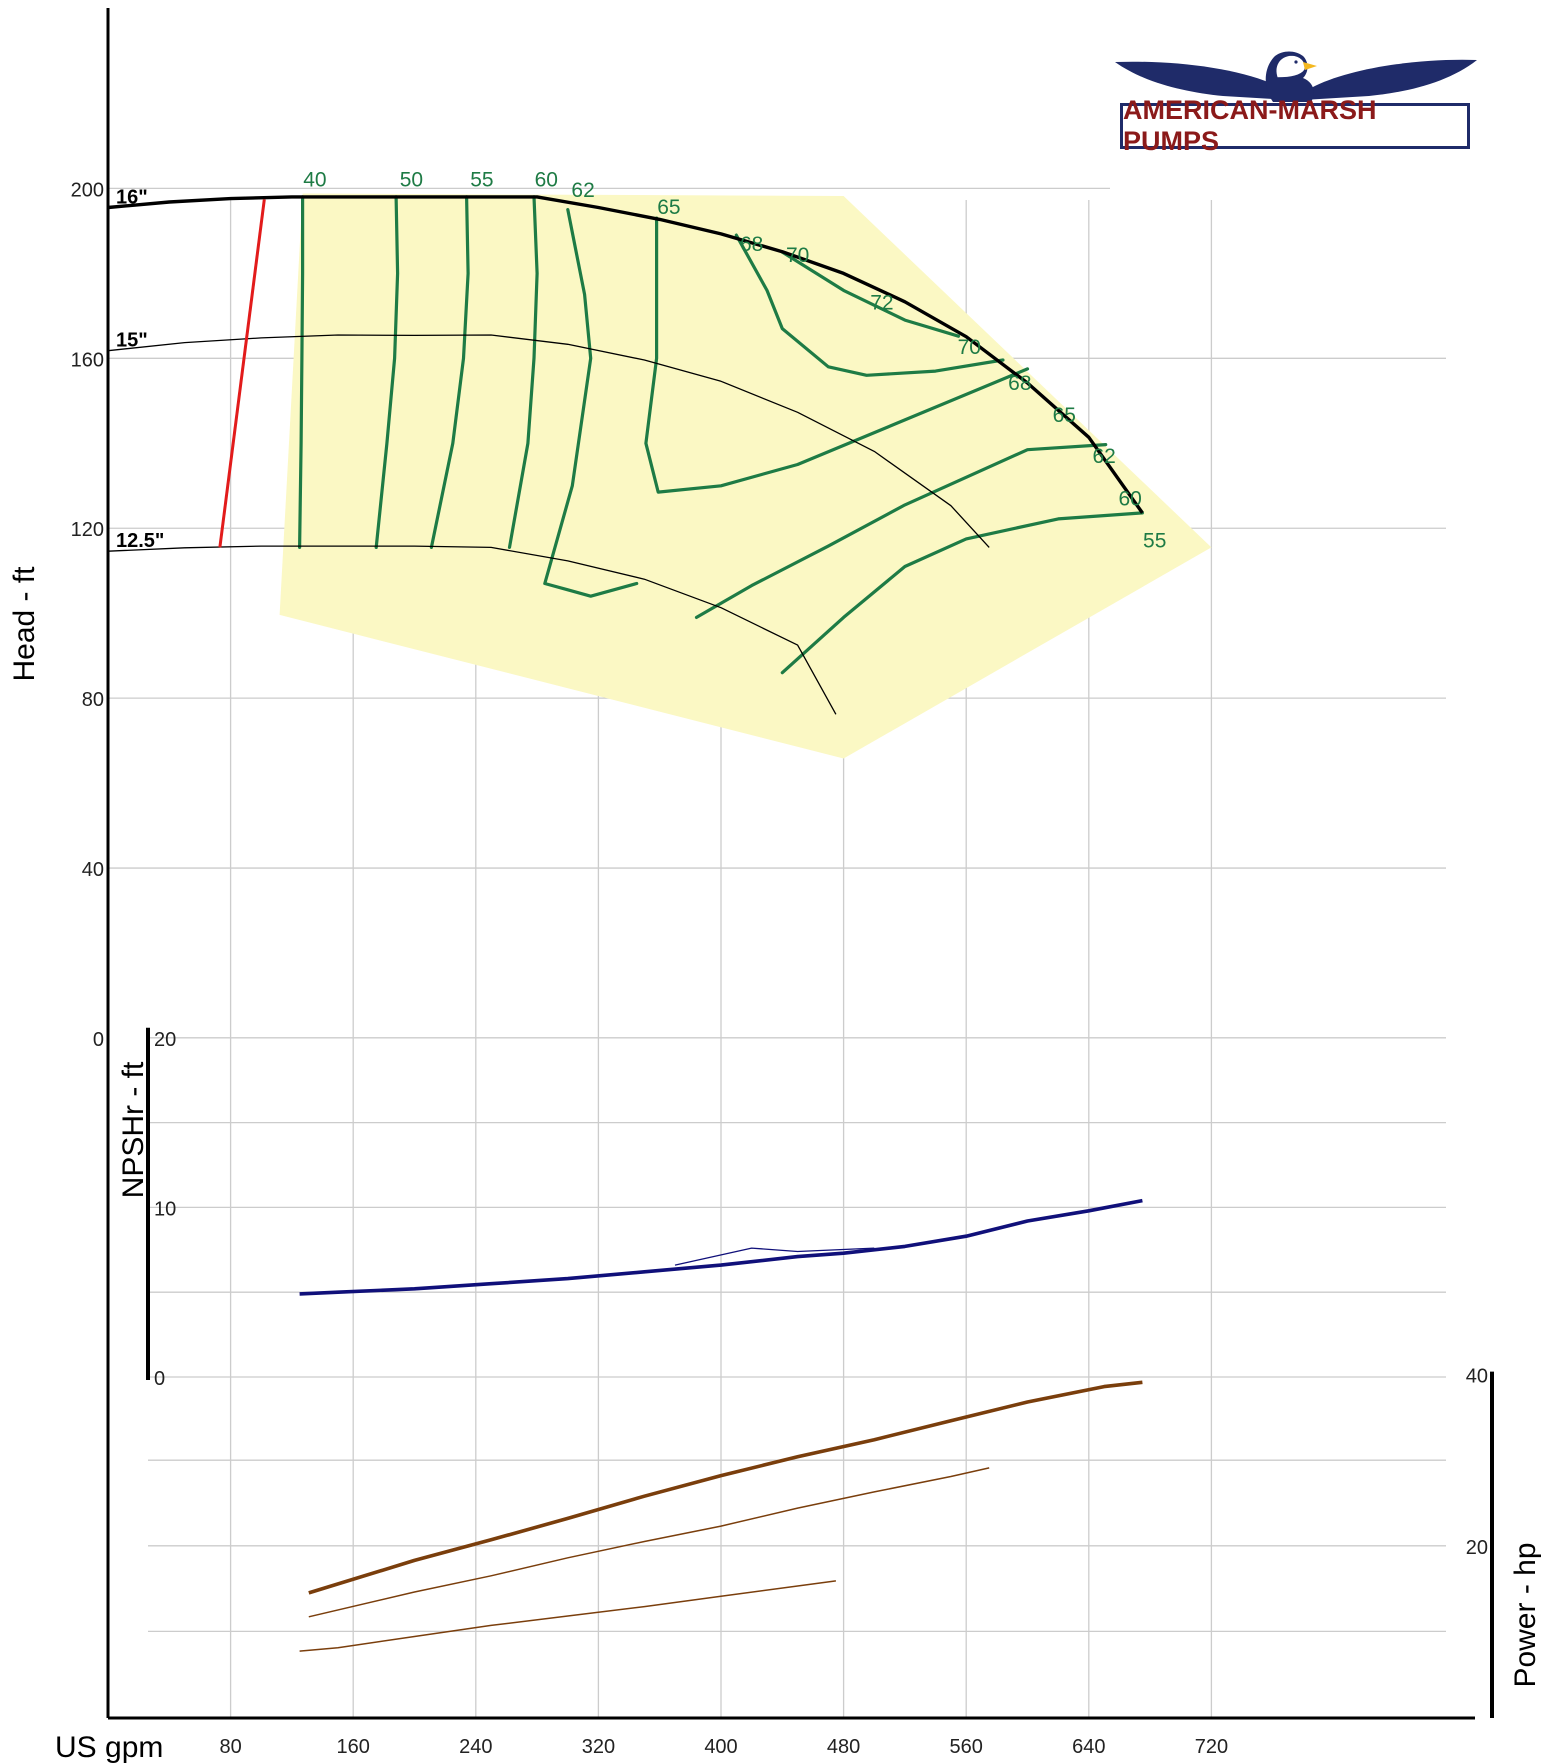 The width and height of the screenshot is (1551, 1764). I want to click on npshr-tick-label: 20, so click(165, 1040).